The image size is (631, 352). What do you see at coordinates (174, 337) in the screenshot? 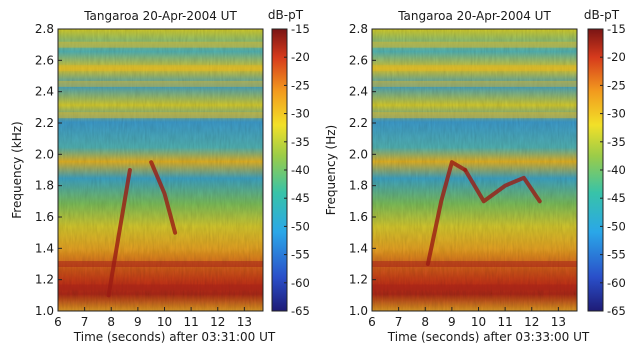
I see `x-axis-label: Time (seconds) after 03:31:00 UT` at bounding box center [174, 337].